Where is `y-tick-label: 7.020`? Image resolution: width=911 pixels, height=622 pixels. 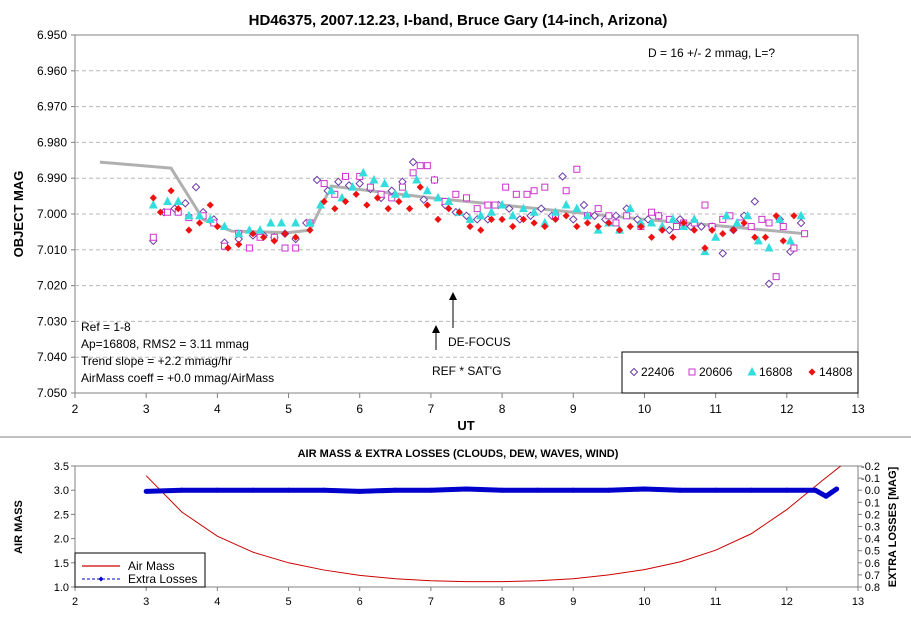 y-tick-label: 7.020 is located at coordinates (52, 286).